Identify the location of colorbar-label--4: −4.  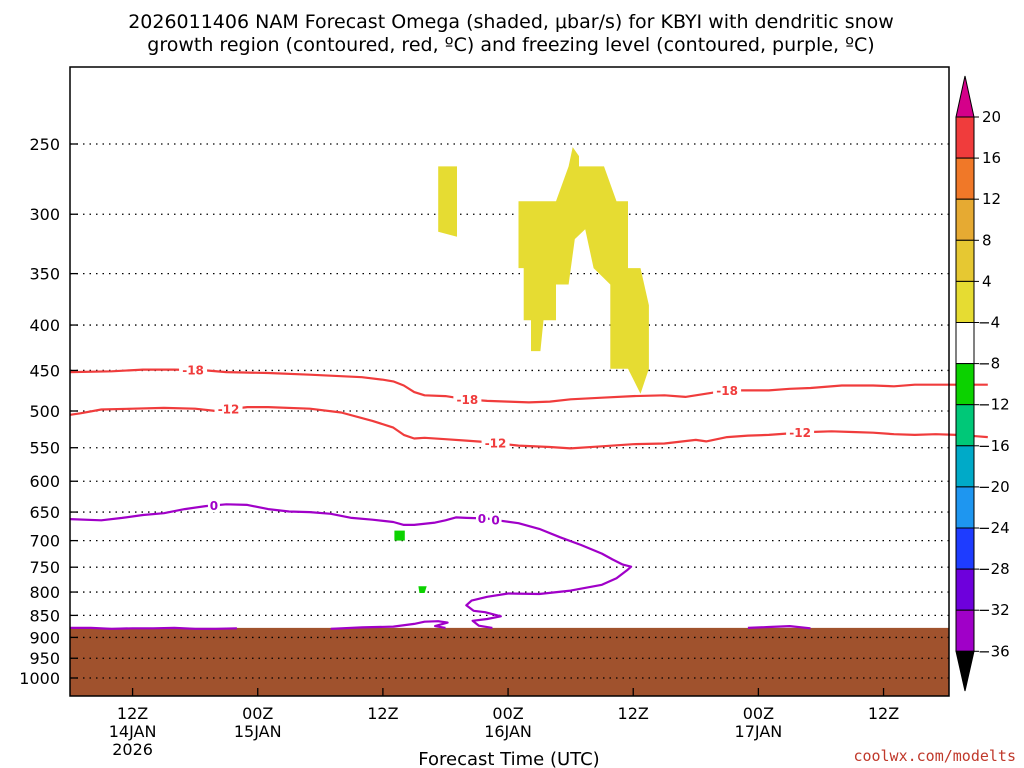
(989, 323).